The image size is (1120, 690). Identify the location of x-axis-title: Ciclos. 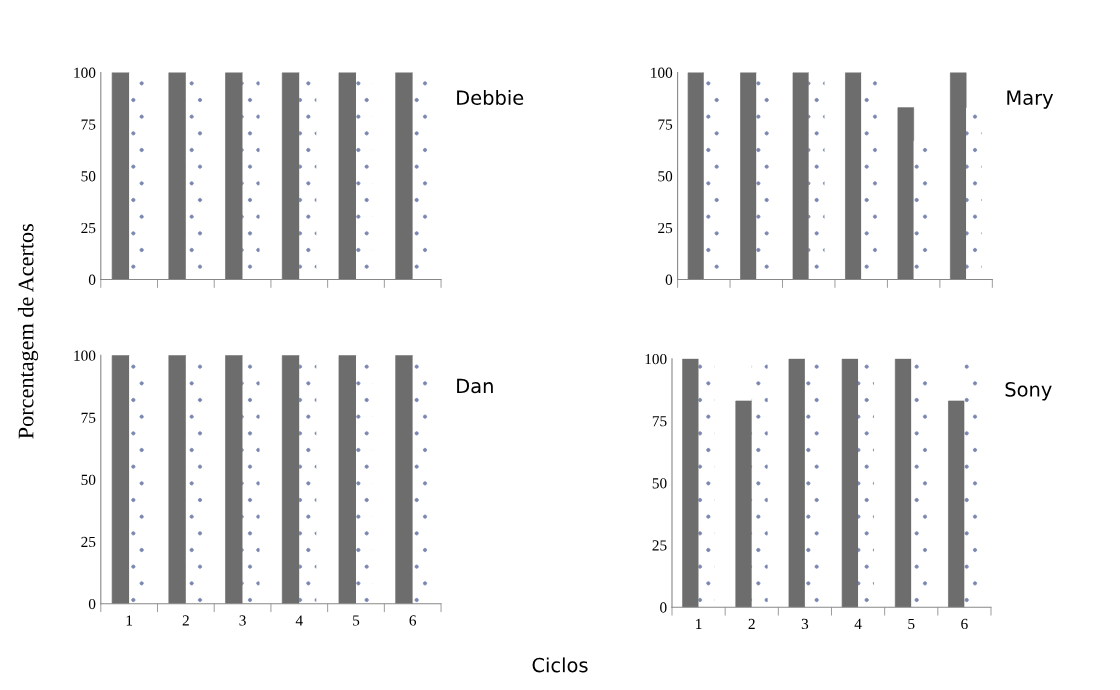
(560, 665).